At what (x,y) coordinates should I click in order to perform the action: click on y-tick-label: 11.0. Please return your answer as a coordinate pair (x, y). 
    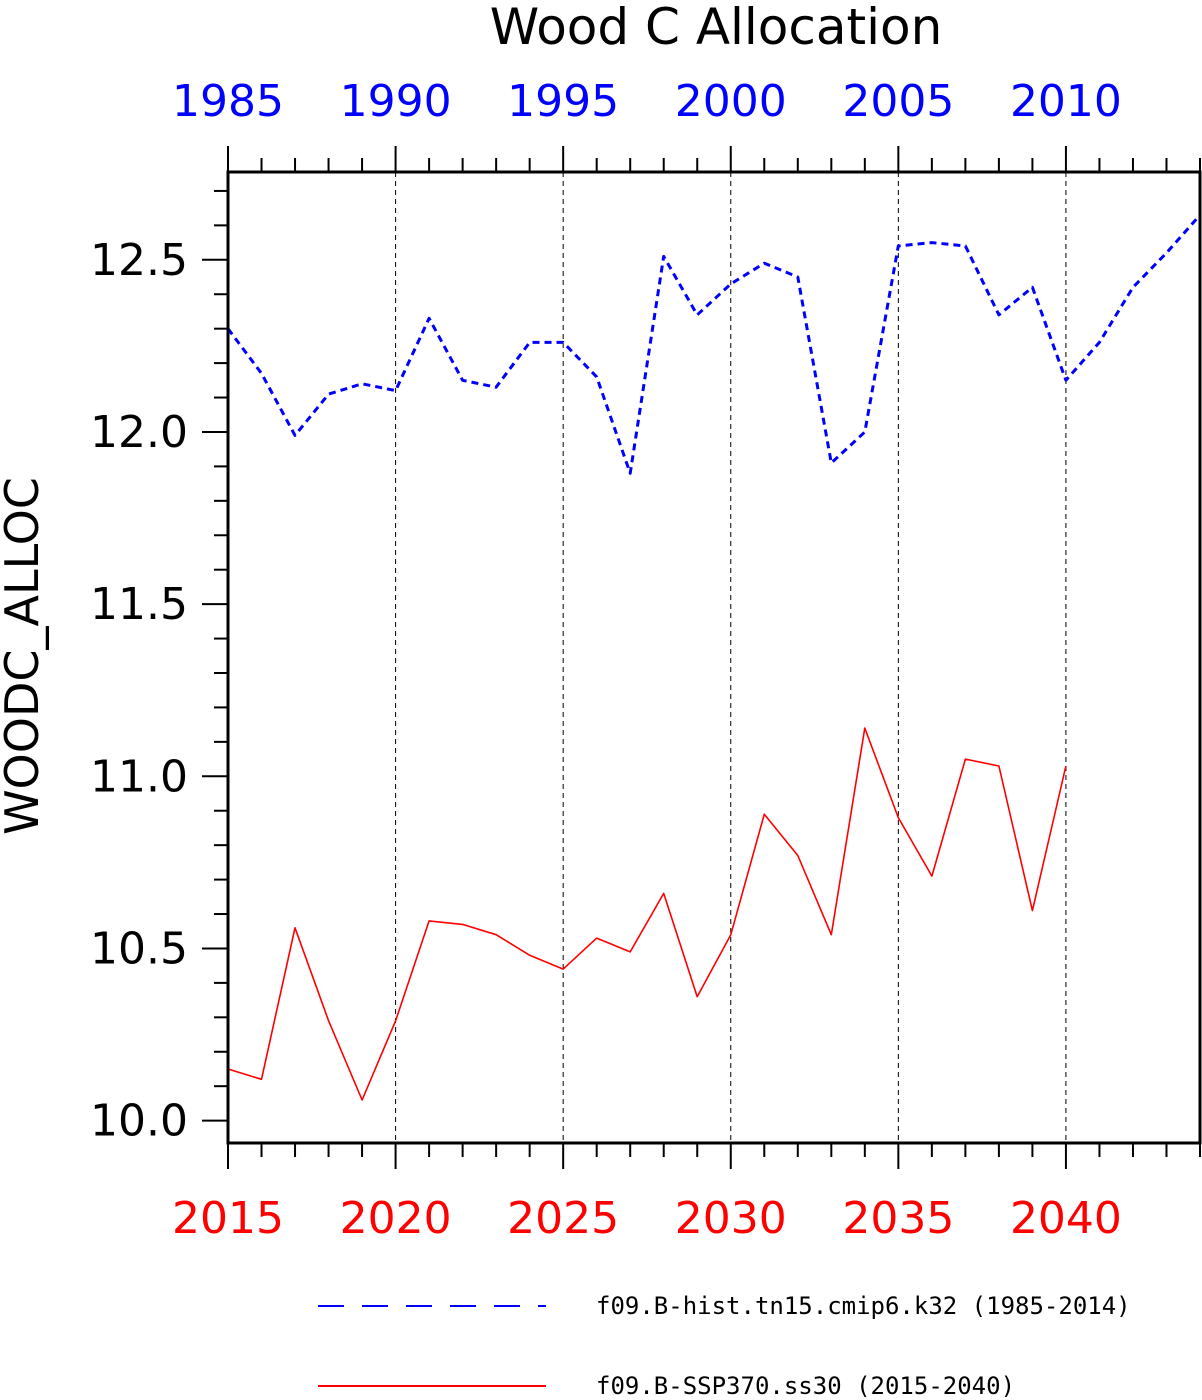
    Looking at the image, I should click on (139, 776).